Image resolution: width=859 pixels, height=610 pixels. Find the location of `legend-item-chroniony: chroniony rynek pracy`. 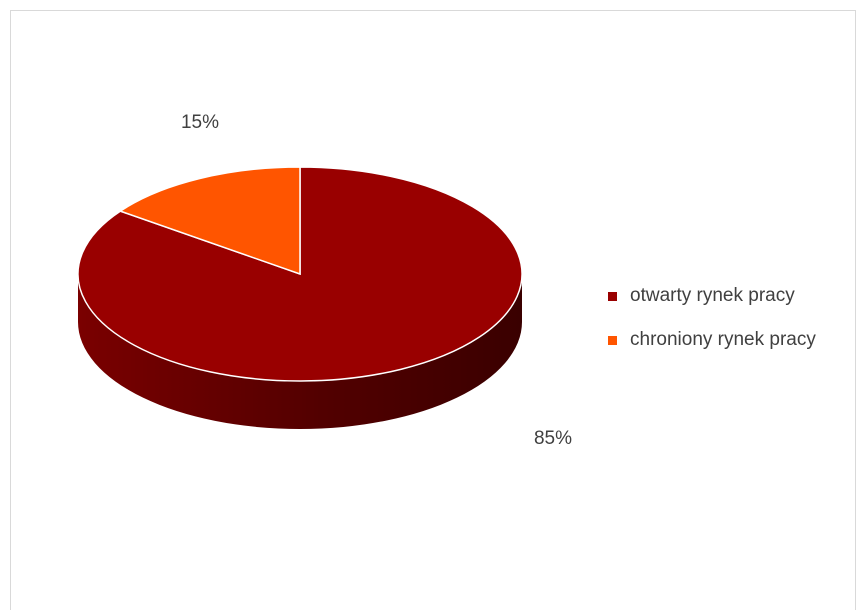

legend-item-chroniony: chroniony rynek pracy is located at coordinates (712, 340).